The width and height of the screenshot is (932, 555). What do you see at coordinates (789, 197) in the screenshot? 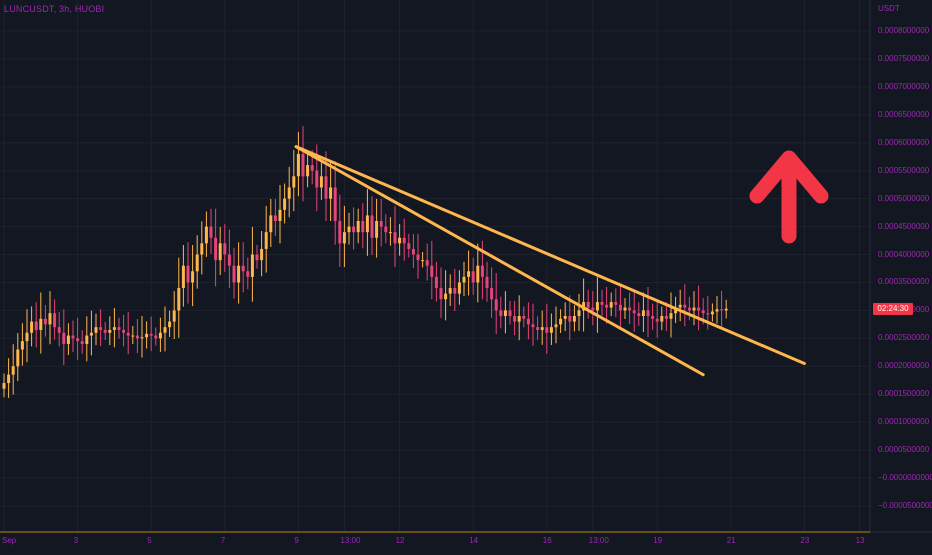
I see `up-arrow-icon` at bounding box center [789, 197].